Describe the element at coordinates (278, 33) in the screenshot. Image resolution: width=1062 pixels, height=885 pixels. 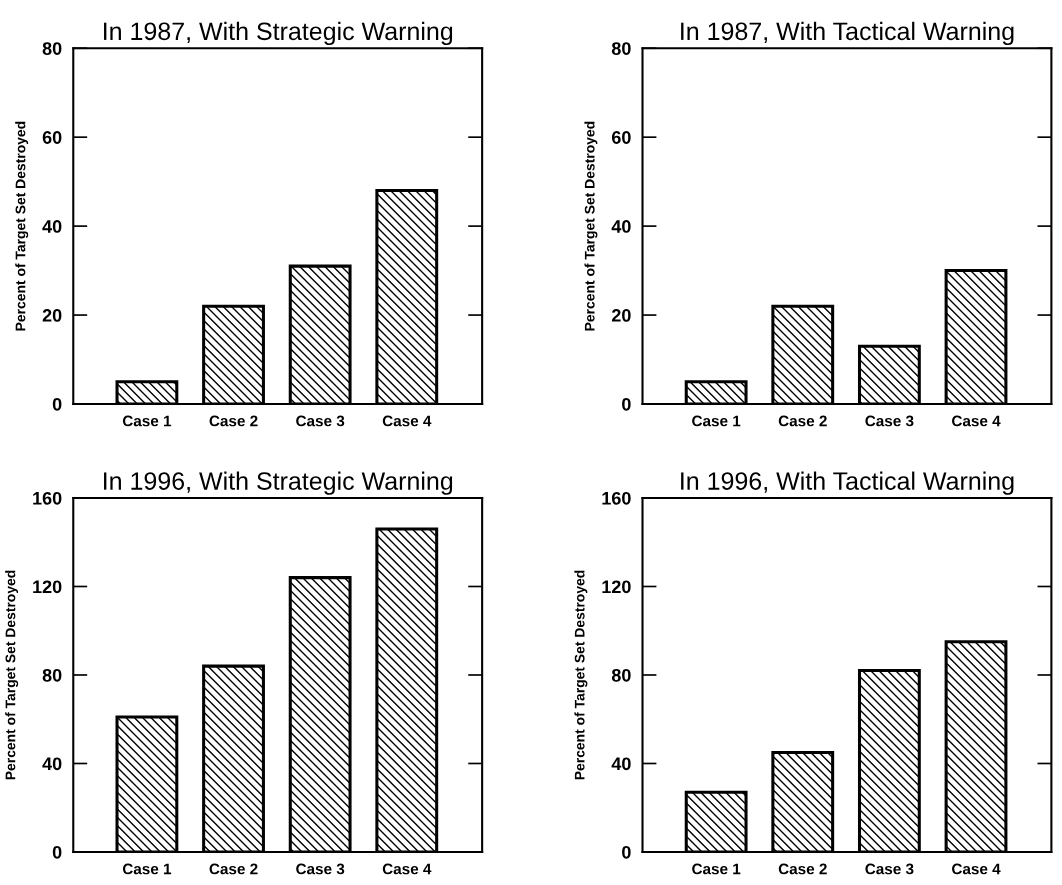
I see `chart-title: In 1987, With Strategic Warning` at that location.